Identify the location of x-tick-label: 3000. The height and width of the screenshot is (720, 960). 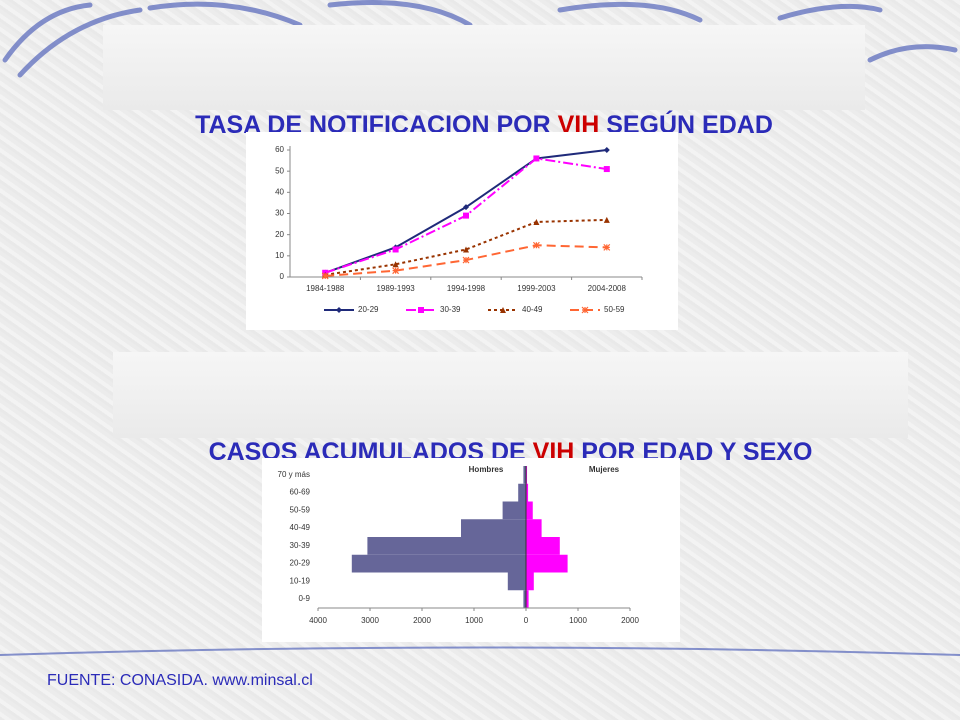
(370, 620).